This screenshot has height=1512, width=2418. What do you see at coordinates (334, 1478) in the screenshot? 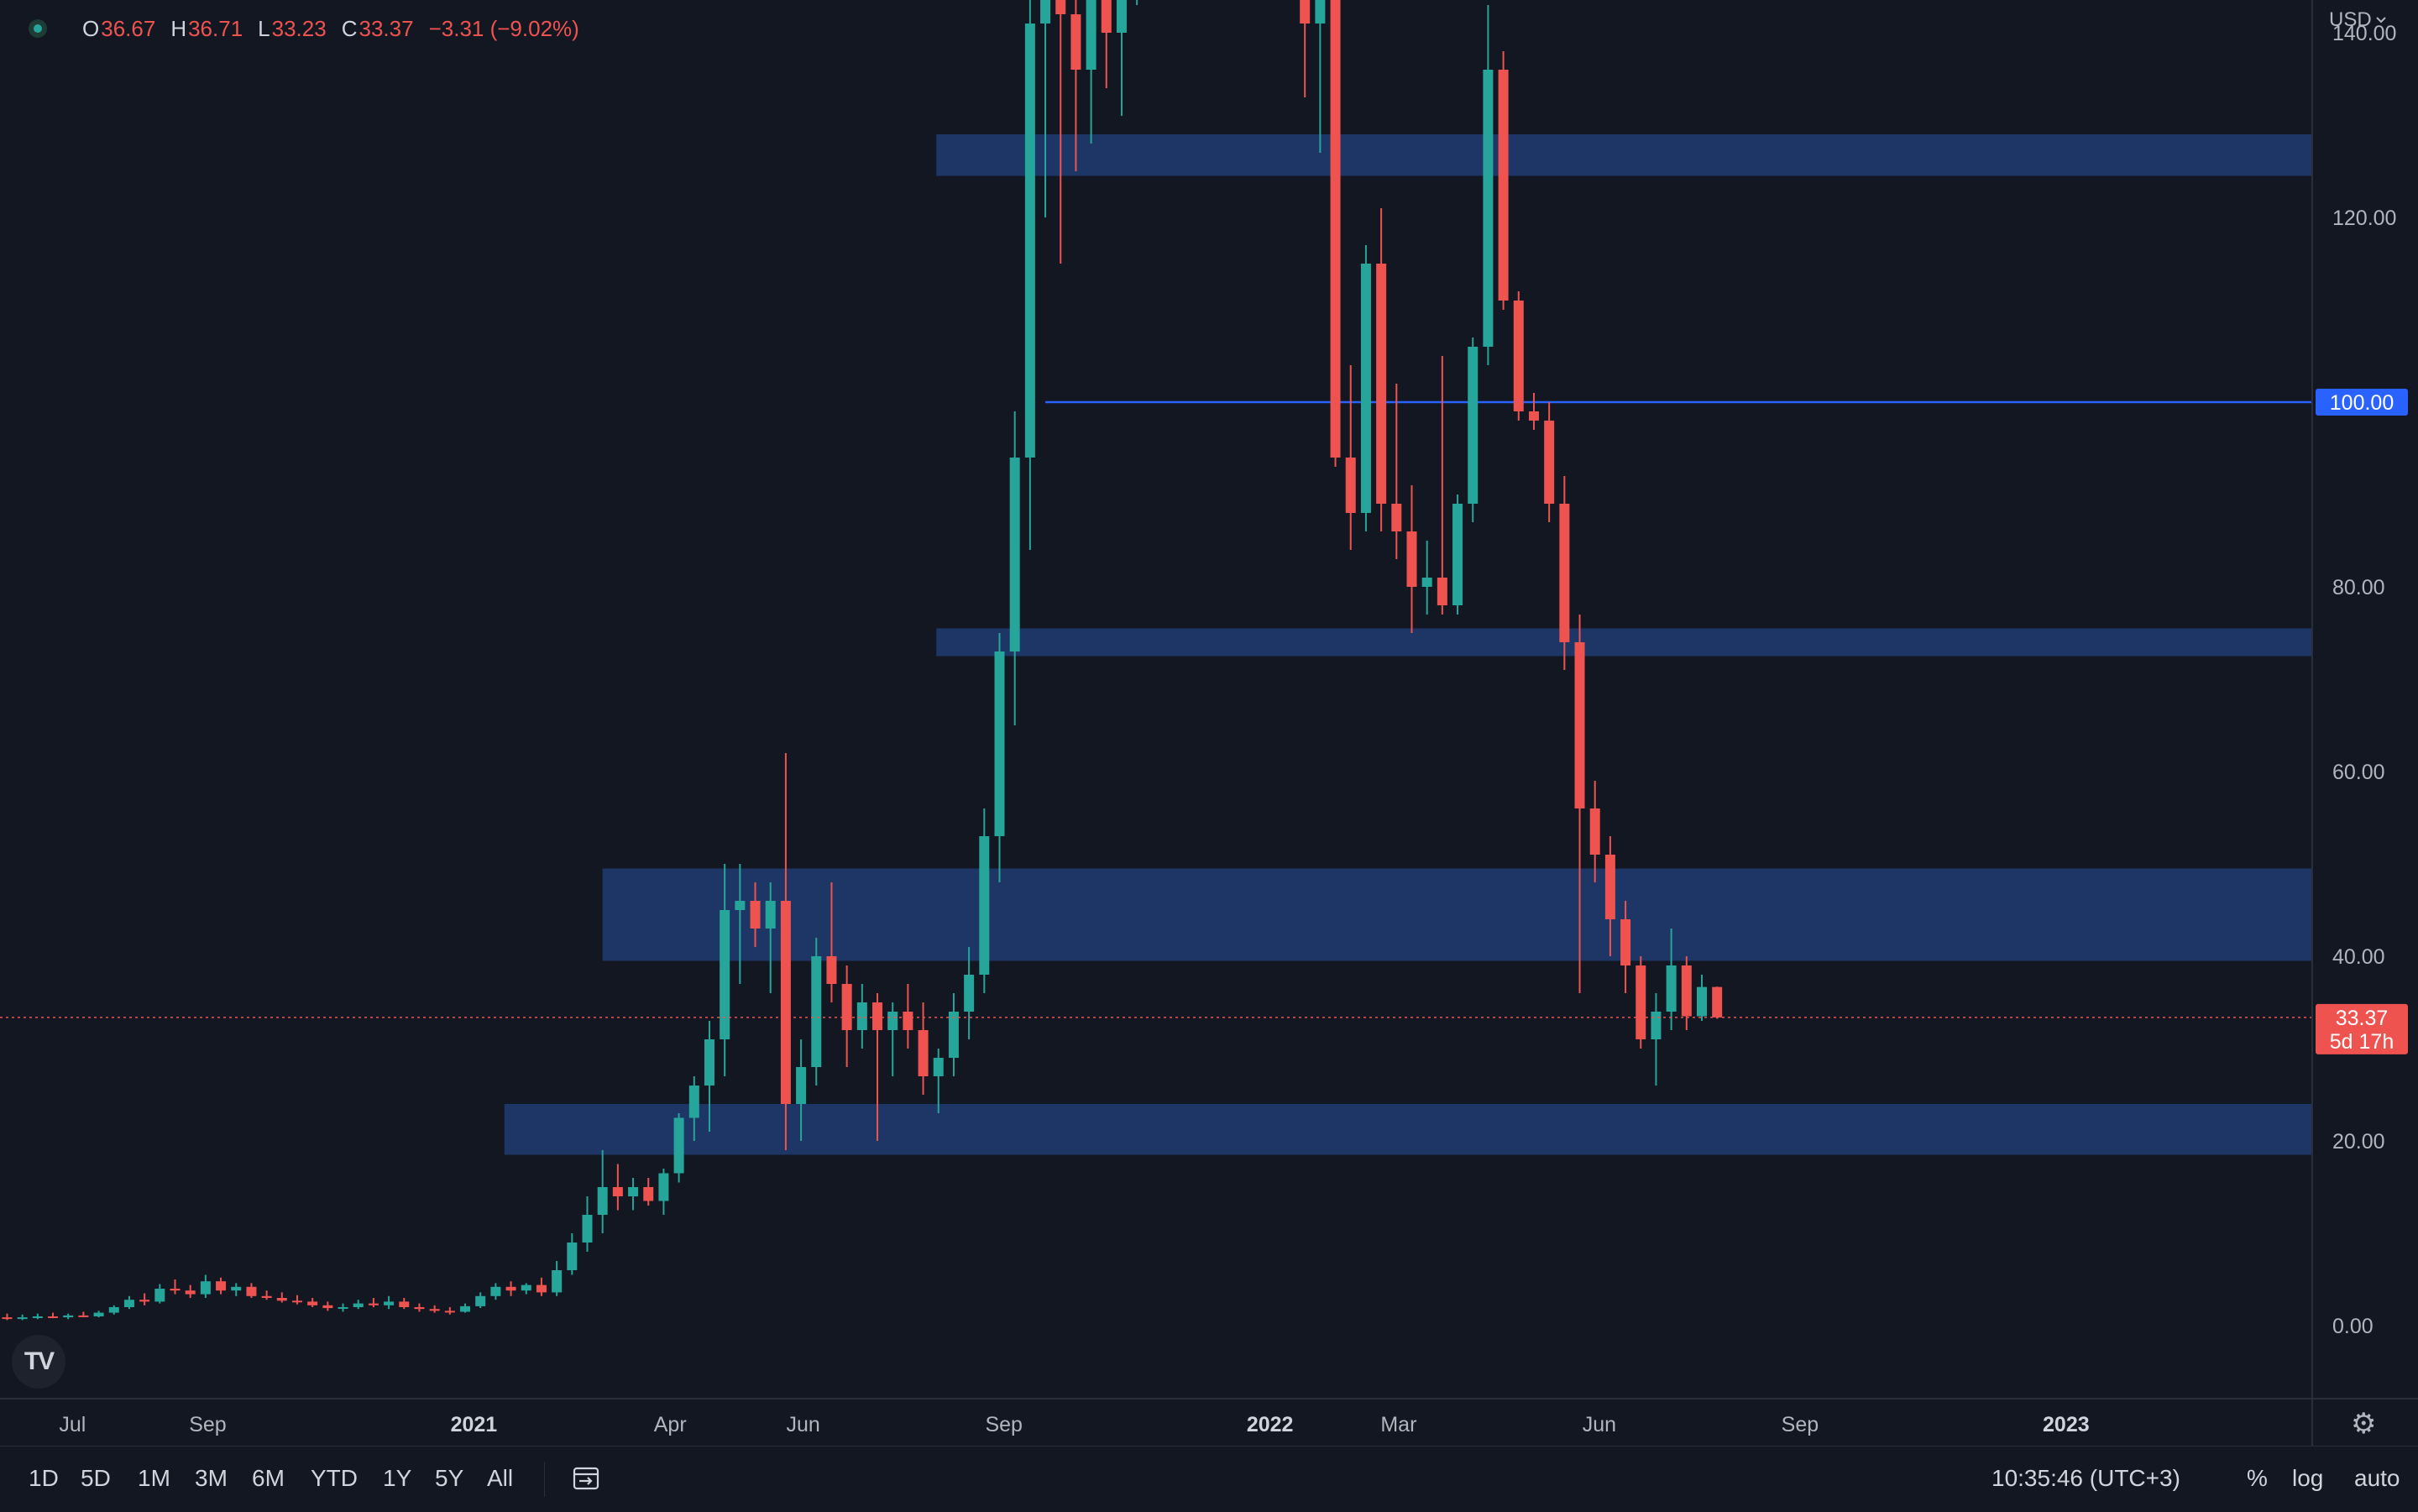
I see `timeframe-ytd-button: YTD` at bounding box center [334, 1478].